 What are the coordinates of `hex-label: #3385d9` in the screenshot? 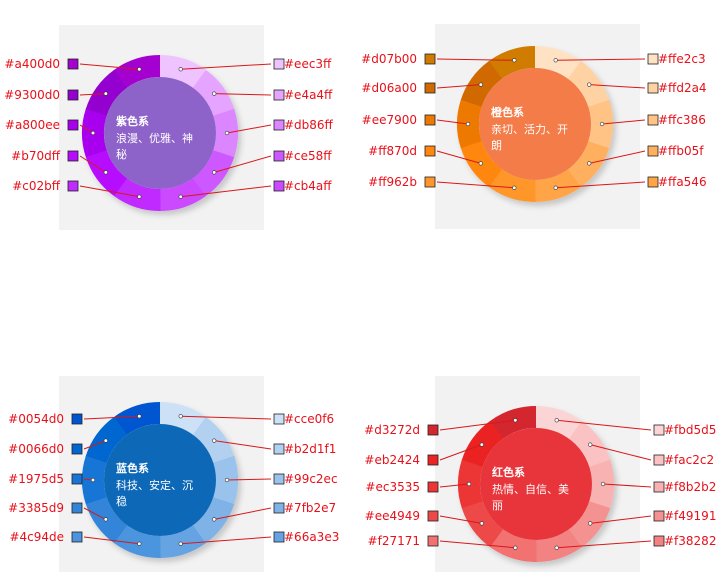 It's located at (36, 508).